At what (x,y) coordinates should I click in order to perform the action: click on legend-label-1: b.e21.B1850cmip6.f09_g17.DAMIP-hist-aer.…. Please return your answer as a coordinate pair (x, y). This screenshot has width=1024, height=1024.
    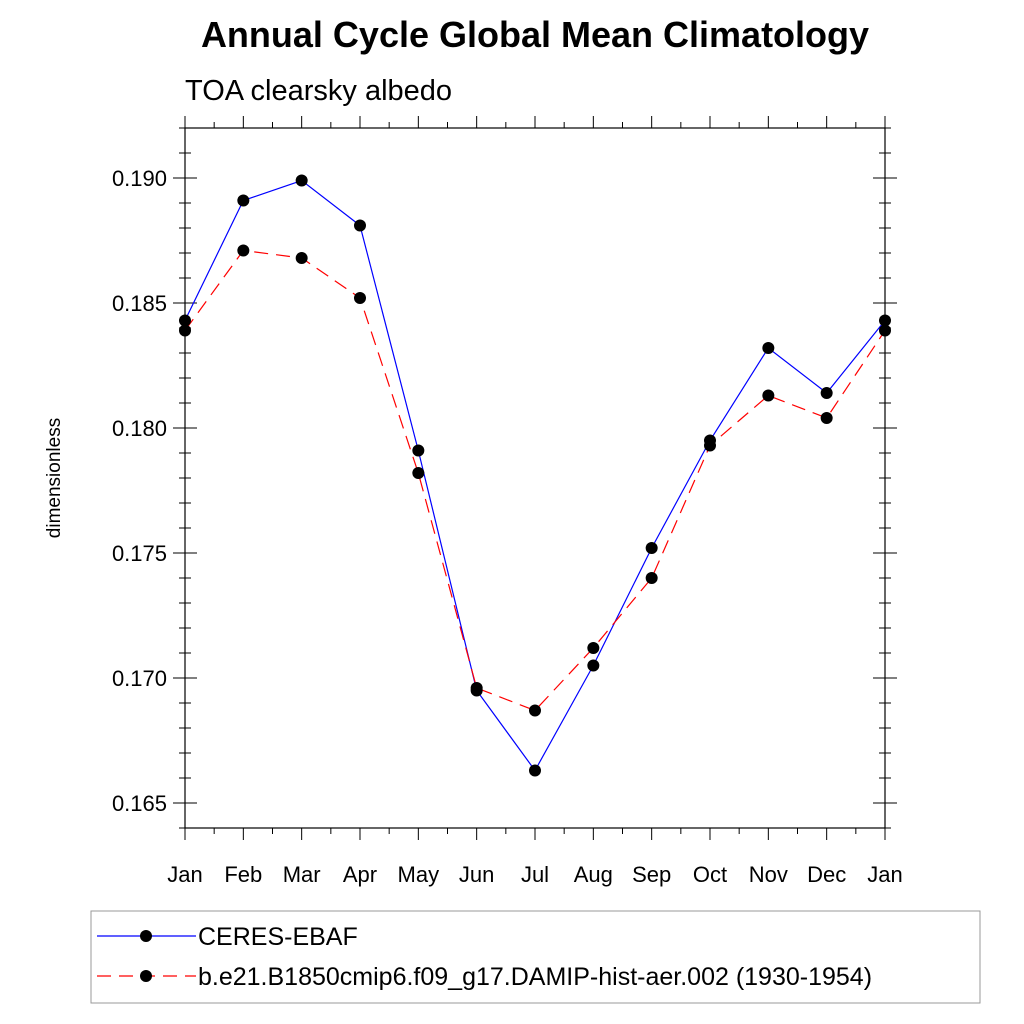
    Looking at the image, I should click on (535, 977).